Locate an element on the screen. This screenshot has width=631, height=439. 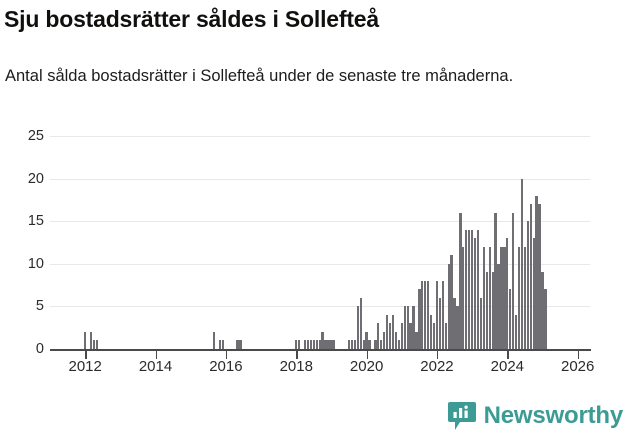
y-tick-label-15: 15 is located at coordinates (35, 221).